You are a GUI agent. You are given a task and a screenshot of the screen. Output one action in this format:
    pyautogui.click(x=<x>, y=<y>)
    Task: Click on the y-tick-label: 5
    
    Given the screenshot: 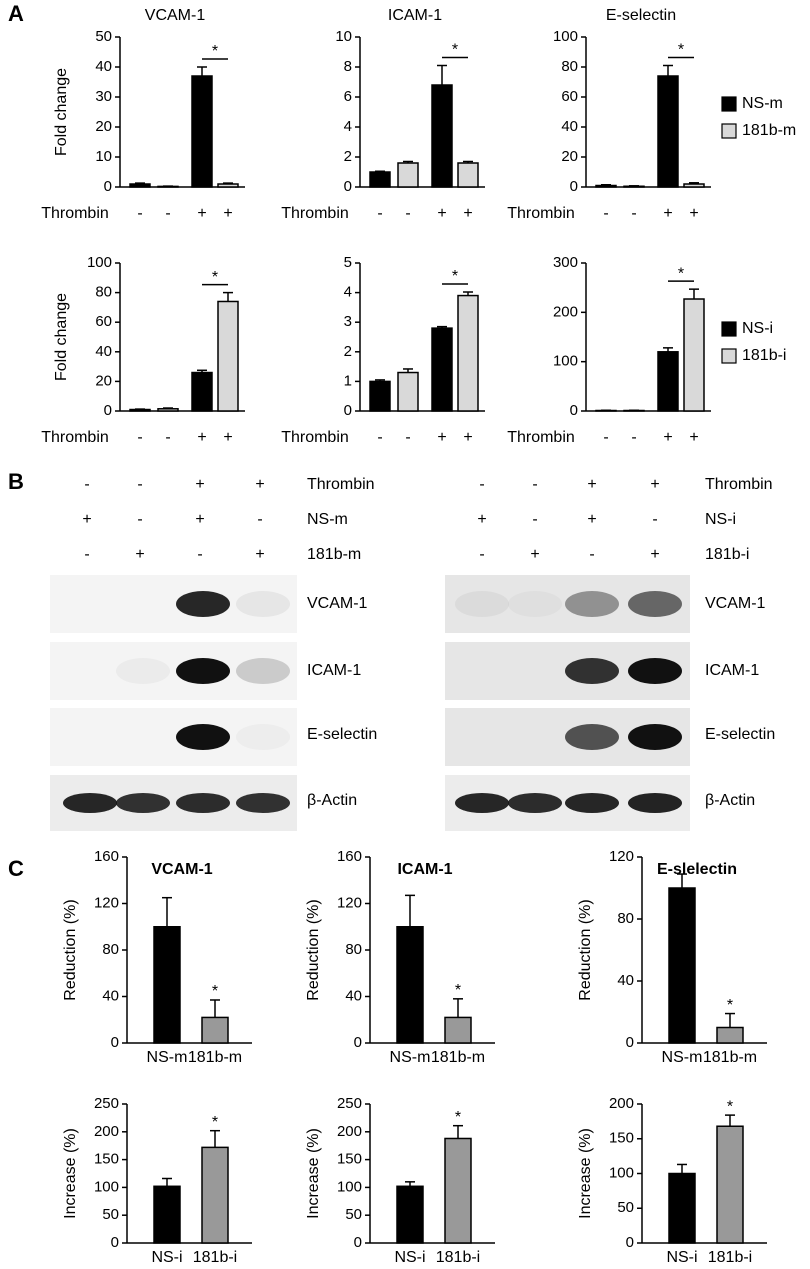 What is the action you would take?
    pyautogui.click(x=348, y=262)
    